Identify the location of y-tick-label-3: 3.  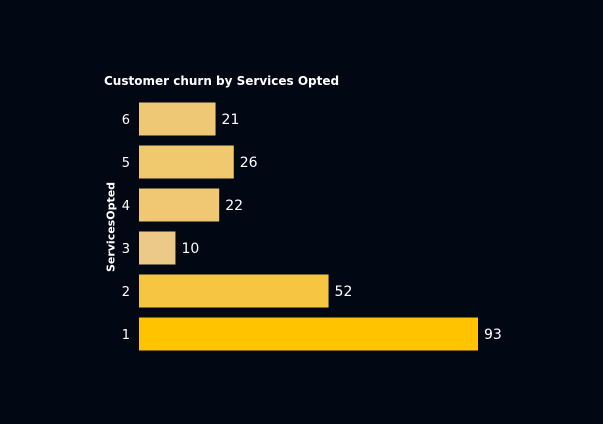
(126, 249).